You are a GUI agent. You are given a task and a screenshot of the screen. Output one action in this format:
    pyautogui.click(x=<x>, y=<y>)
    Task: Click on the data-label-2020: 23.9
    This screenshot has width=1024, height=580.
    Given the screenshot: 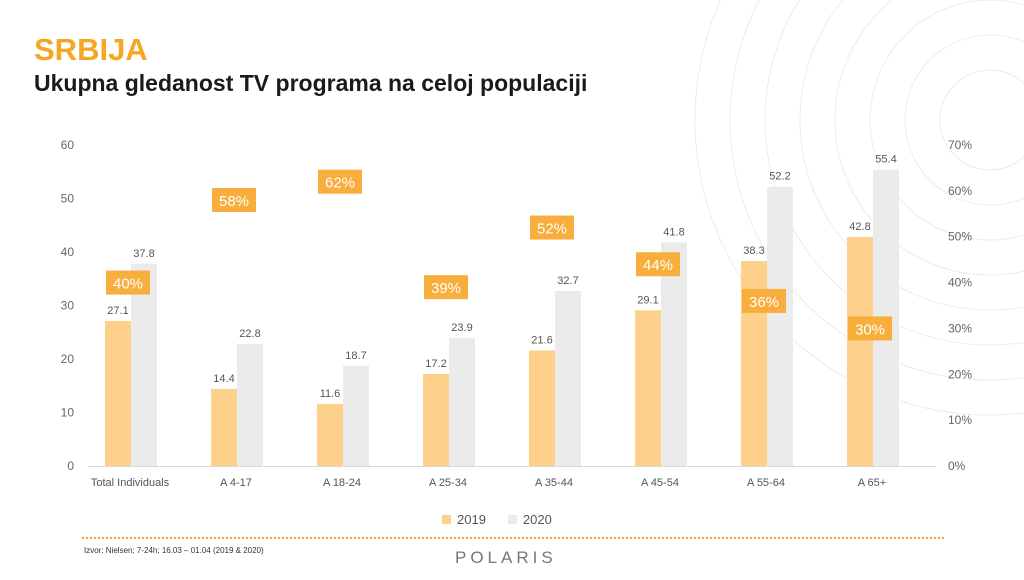 What is the action you would take?
    pyautogui.click(x=461, y=328)
    